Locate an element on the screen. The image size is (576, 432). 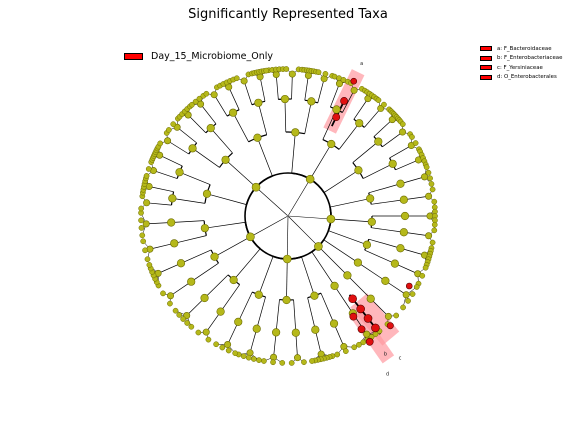
class-legend: Day_15_Microbiome_Only is located at coordinates (198, 56).